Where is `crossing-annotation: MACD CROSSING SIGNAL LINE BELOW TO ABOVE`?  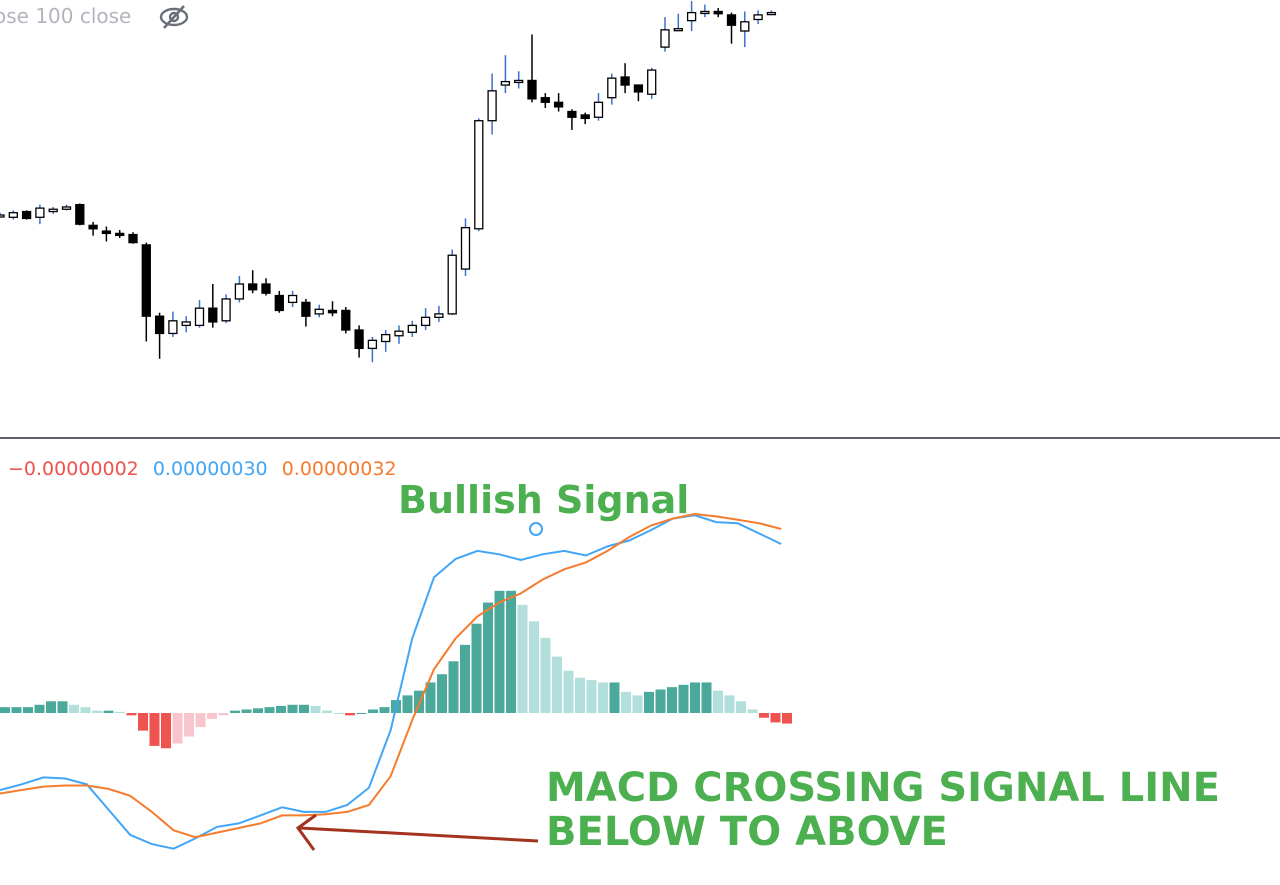
crossing-annotation: MACD CROSSING SIGNAL LINE BELOW TO ABOVE is located at coordinates (883, 810).